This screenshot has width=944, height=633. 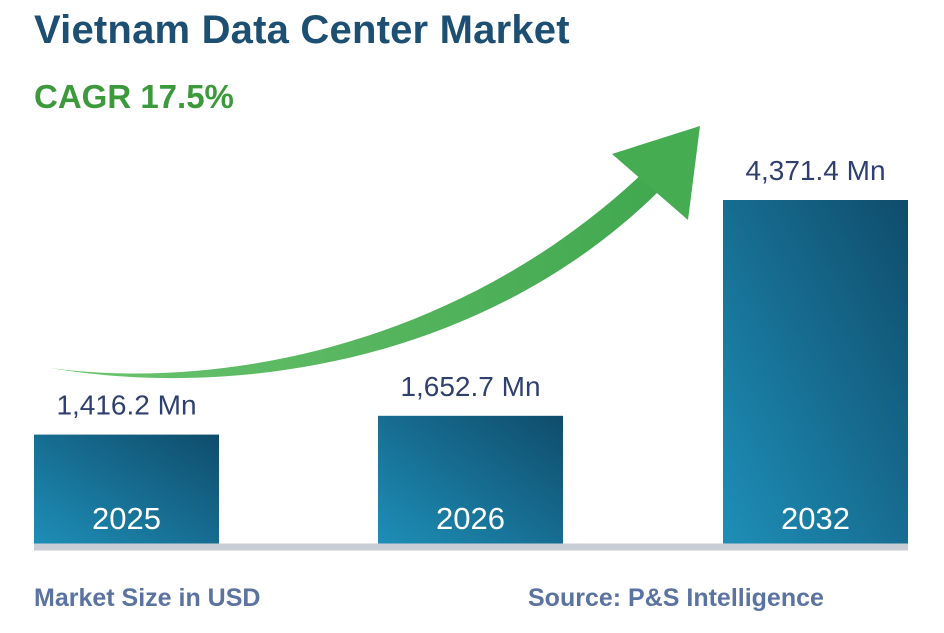 I want to click on value-label-2032: 4,371.4 Mn, so click(x=815, y=170).